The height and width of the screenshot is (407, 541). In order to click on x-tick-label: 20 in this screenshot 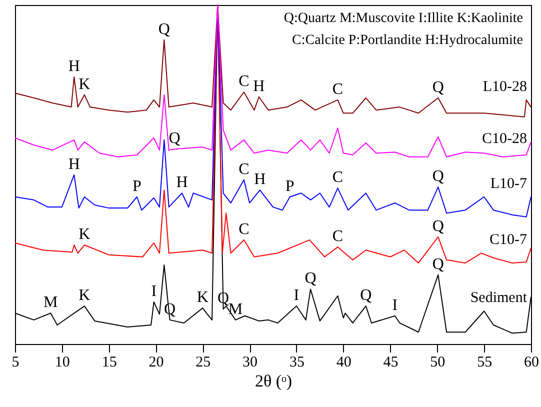, I will do `click(156, 362)`.